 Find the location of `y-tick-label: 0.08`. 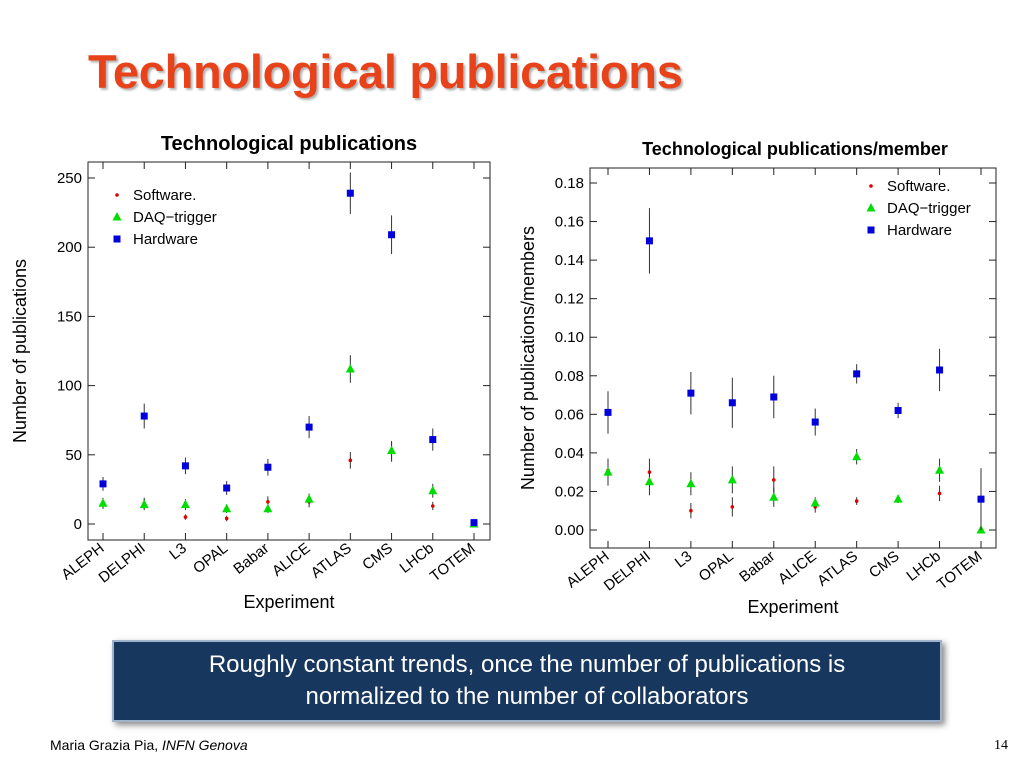

y-tick-label: 0.08 is located at coordinates (569, 376).